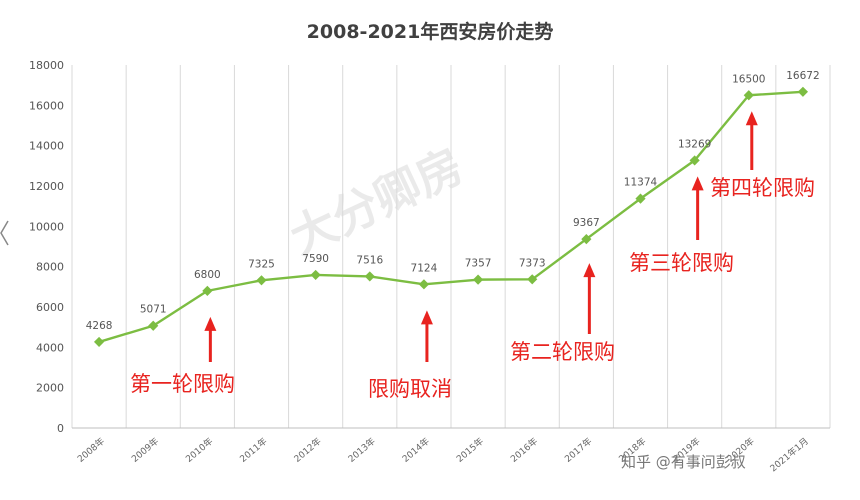 The width and height of the screenshot is (860, 500). I want to click on data-label: 7325, so click(261, 264).